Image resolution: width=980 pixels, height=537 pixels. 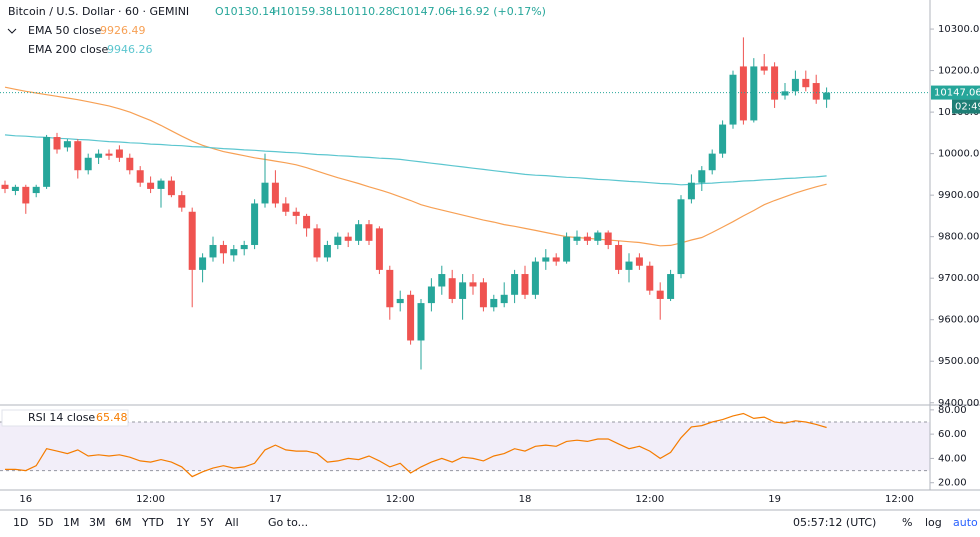 What do you see at coordinates (68, 49) in the screenshot?
I see `legend-label: EMA 200 close` at bounding box center [68, 49].